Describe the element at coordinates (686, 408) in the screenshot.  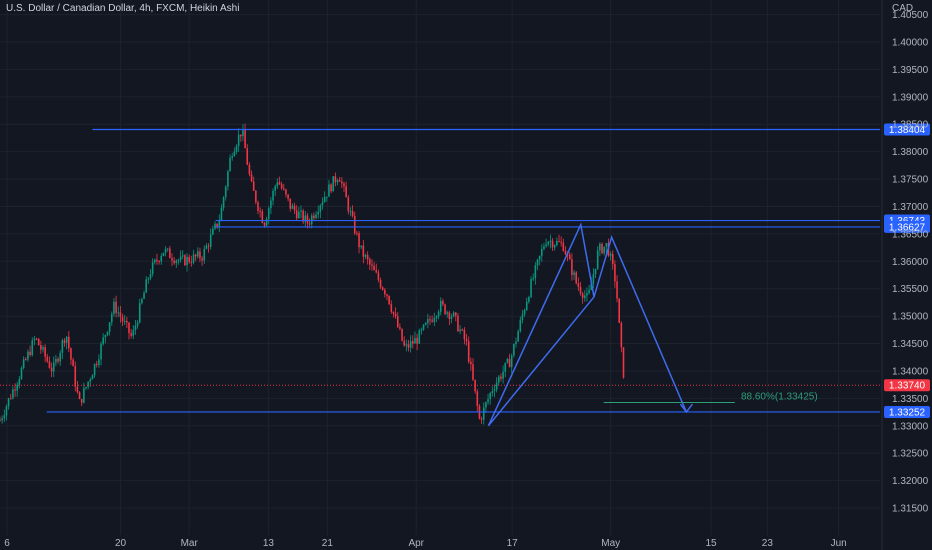
I see `pattern-arrowhead` at that location.